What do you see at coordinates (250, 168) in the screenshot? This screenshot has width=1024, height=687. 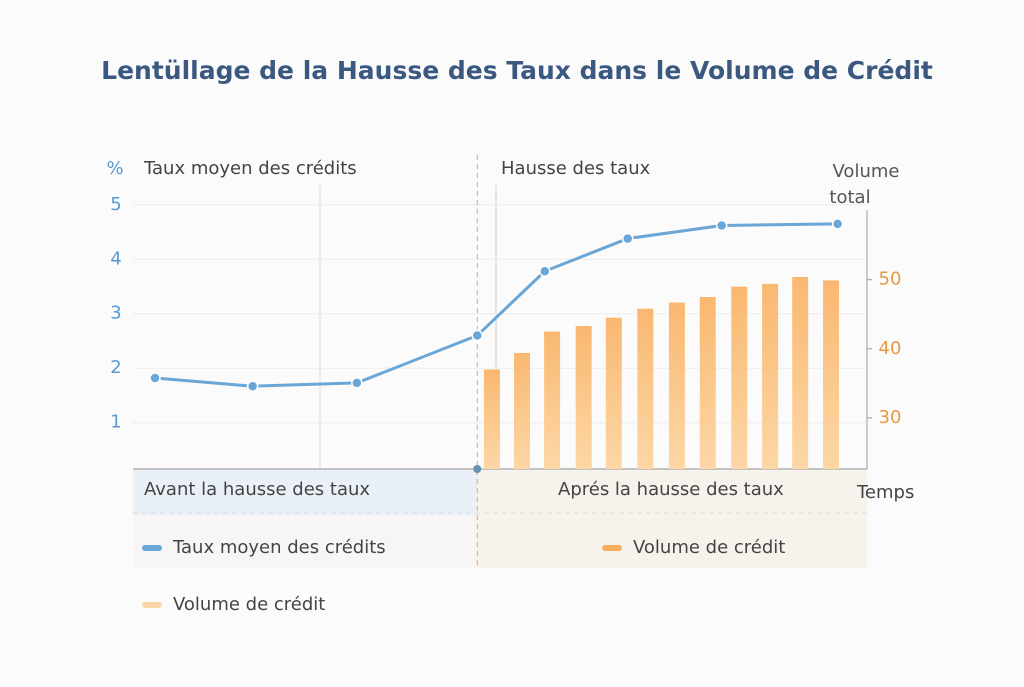 I see `annotation: Taux moyen des crédits` at bounding box center [250, 168].